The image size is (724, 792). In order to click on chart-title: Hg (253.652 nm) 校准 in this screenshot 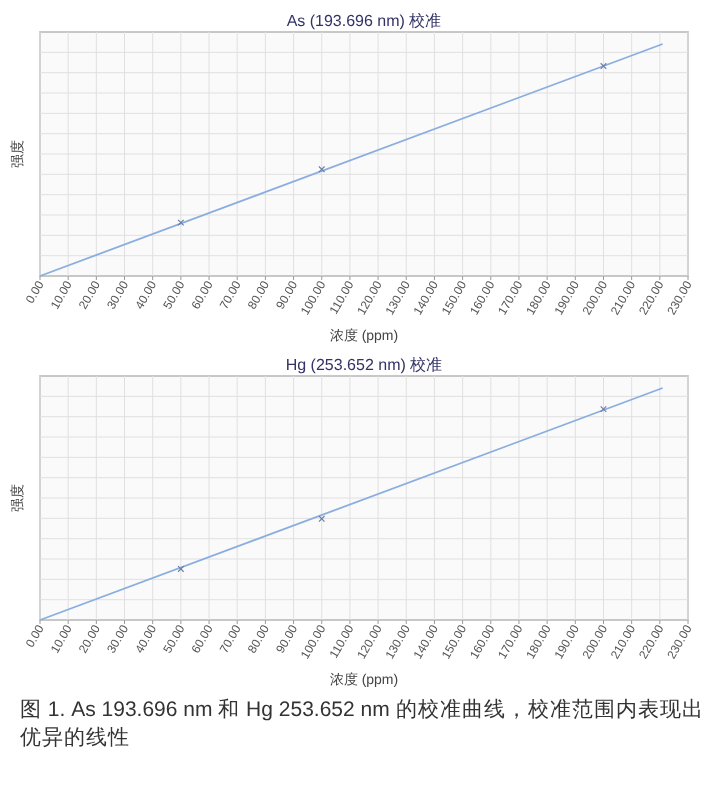, I will do `click(364, 365)`.